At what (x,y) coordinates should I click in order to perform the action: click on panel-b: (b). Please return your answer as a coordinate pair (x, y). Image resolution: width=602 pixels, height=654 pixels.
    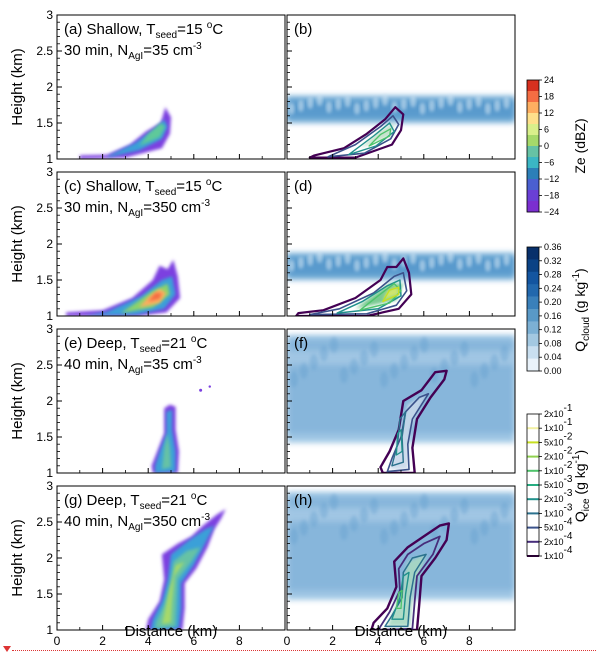
    Looking at the image, I should click on (401, 87).